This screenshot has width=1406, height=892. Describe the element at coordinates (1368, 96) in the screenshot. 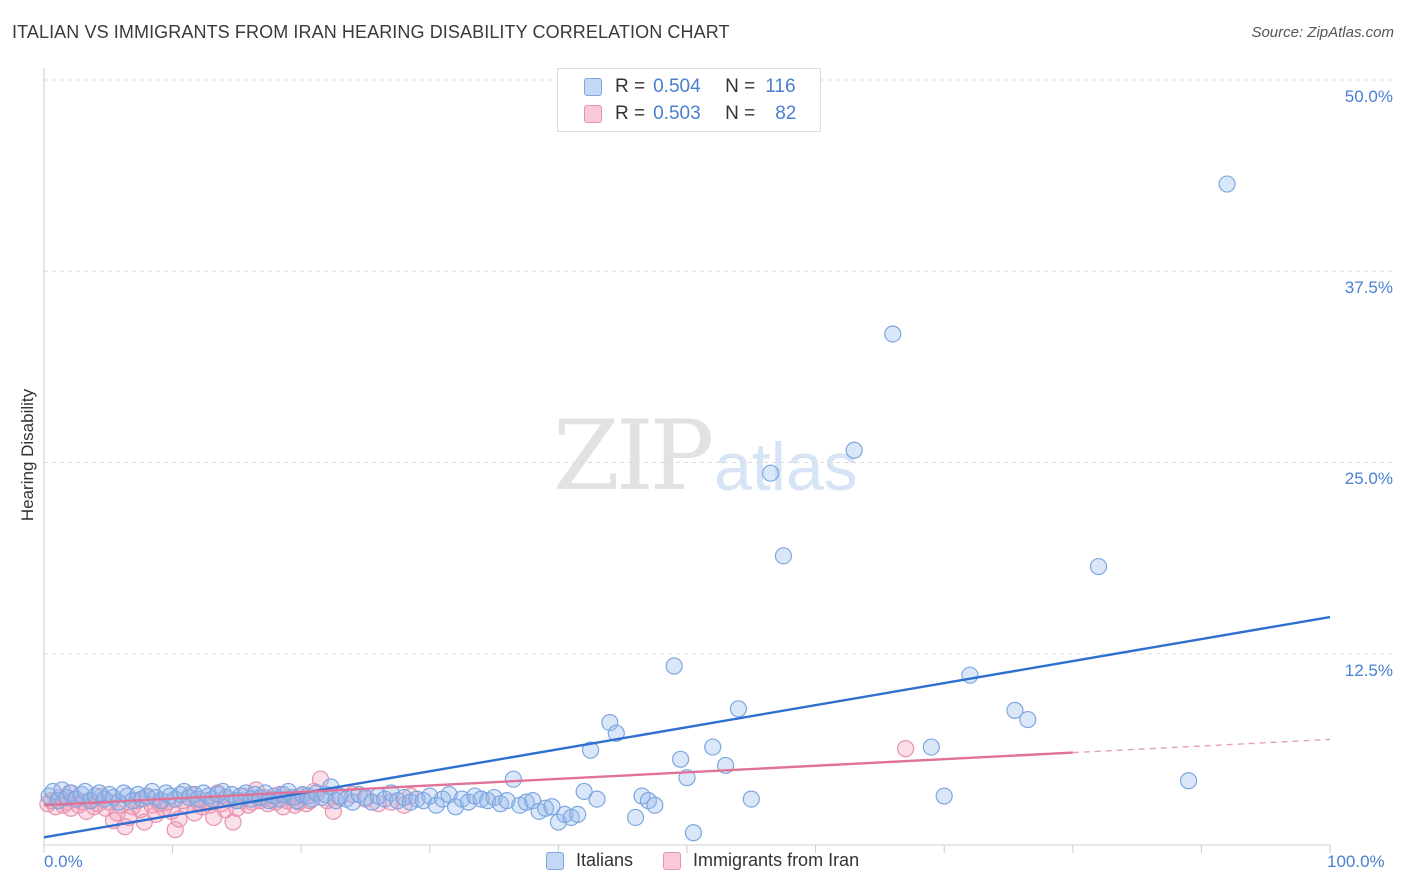

I see `y-tick-label: 50.0%` at that location.